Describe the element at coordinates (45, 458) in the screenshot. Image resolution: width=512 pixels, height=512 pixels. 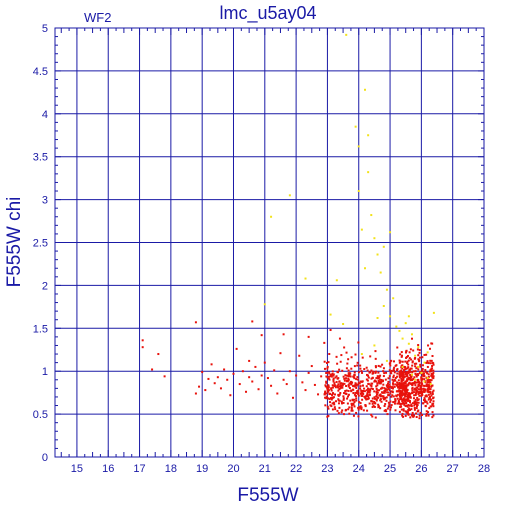
I see `y-tick-label: 0` at that location.